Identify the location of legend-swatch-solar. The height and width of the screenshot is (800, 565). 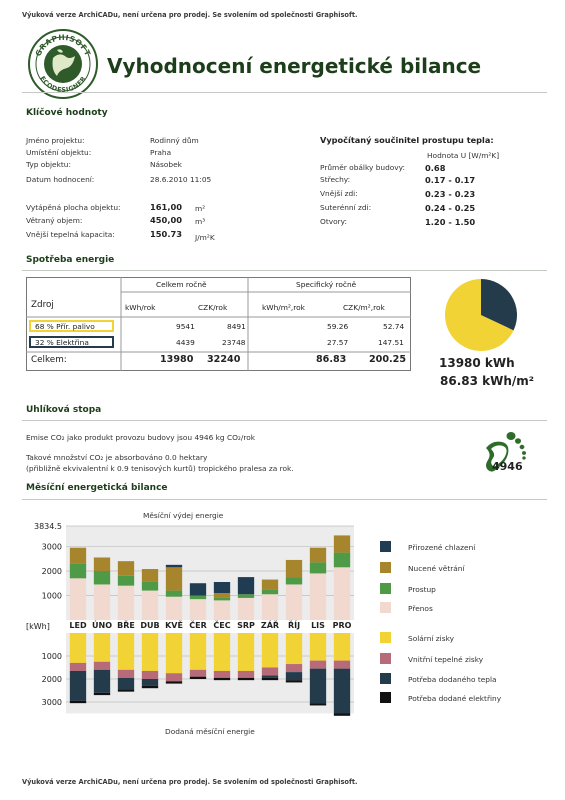
(385, 637).